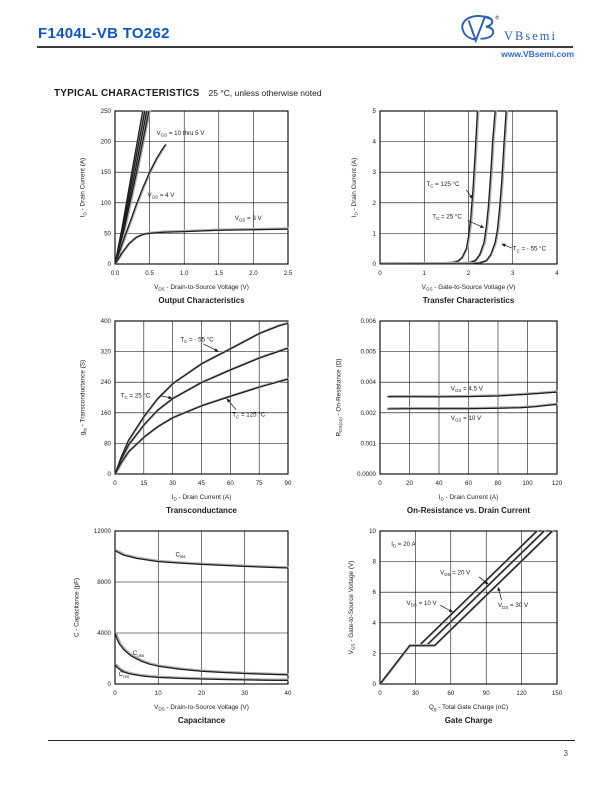  What do you see at coordinates (469, 288) in the screenshot?
I see `x-axis-label: VGS - Gate-to-Source Voltage (V)` at bounding box center [469, 288].